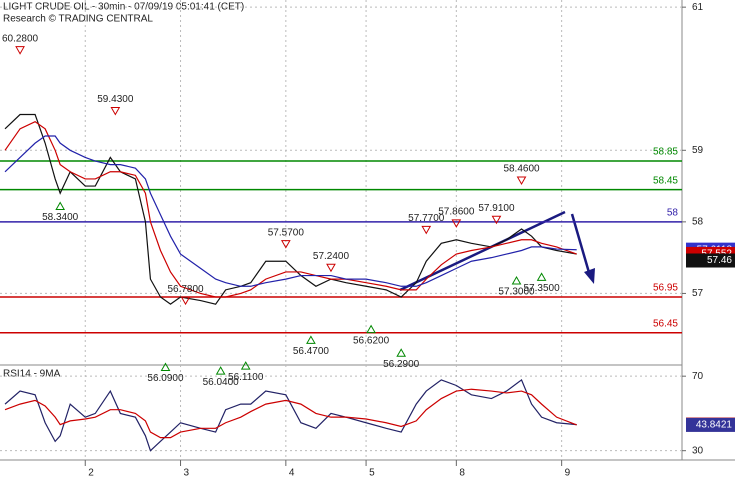 This screenshot has width=735, height=480. What do you see at coordinates (516, 292) in the screenshot?
I see `pivot-label: 57.3000` at bounding box center [516, 292].